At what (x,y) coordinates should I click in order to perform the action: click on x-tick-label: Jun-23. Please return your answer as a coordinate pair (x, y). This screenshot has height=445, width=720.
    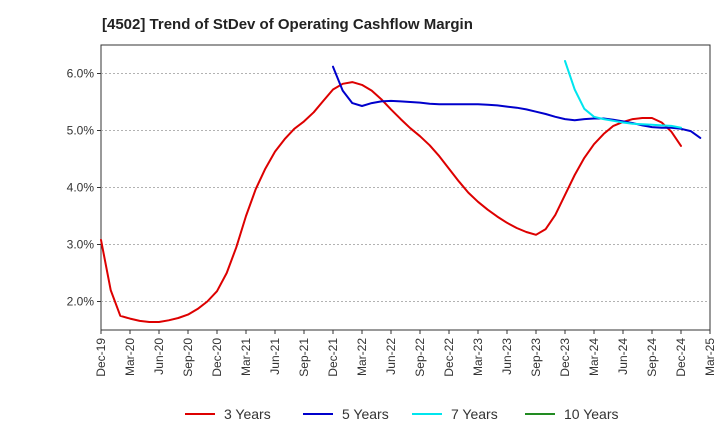
    Looking at the image, I should click on (507, 356).